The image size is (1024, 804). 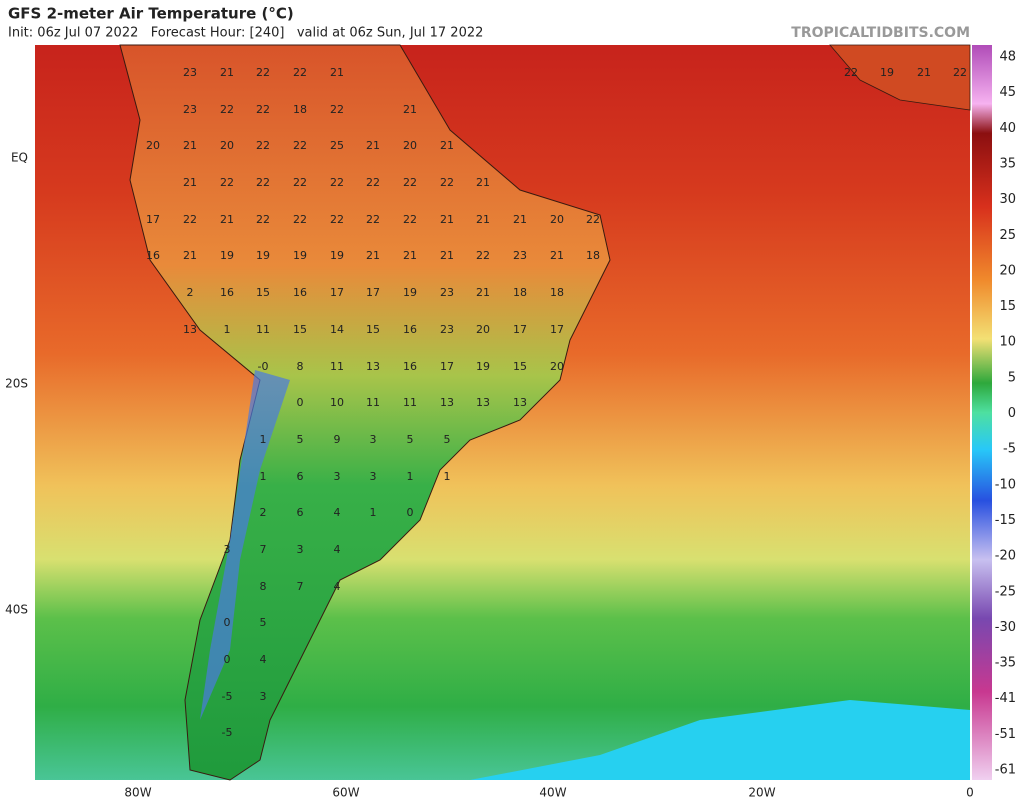 What do you see at coordinates (761, 793) in the screenshot?
I see `x-axis-label: 20W` at bounding box center [761, 793].